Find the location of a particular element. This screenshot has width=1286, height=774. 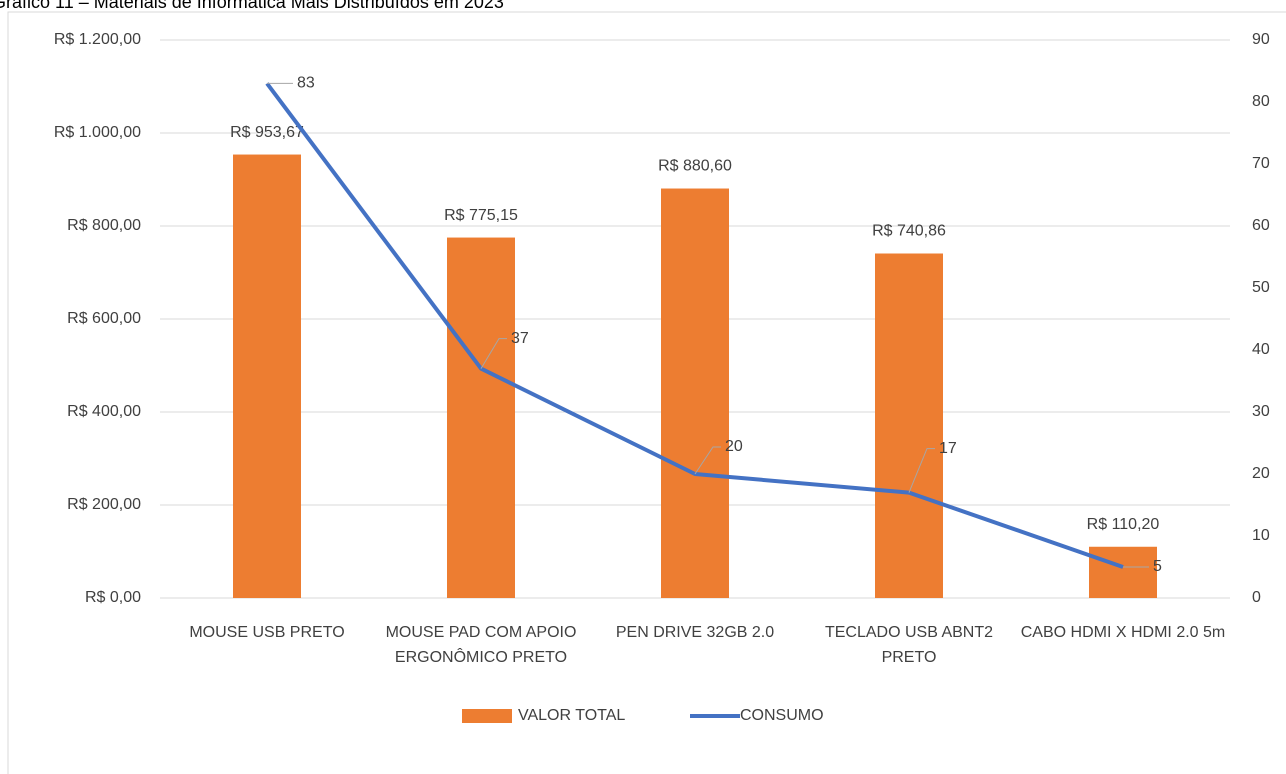

y2-tick-label: 70 is located at coordinates (1261, 163).